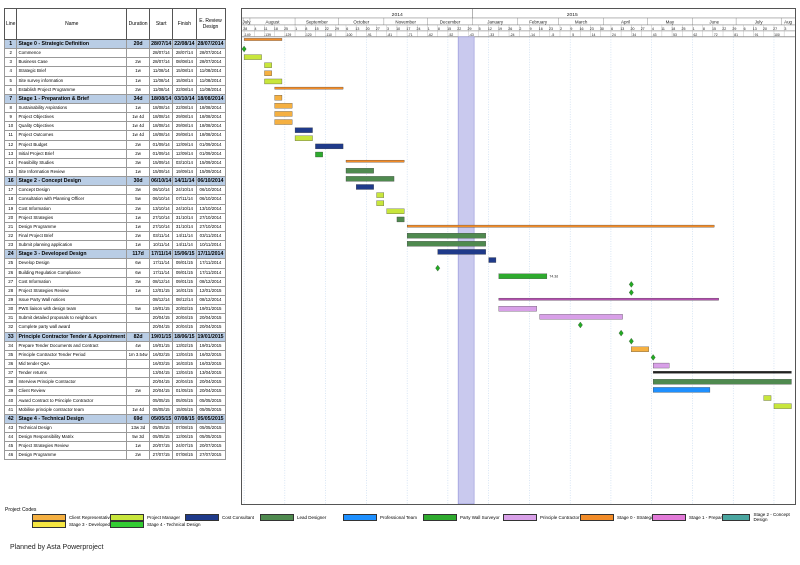 The image size is (800, 565). I want to click on cell-name: Cost Information, so click(72, 281).